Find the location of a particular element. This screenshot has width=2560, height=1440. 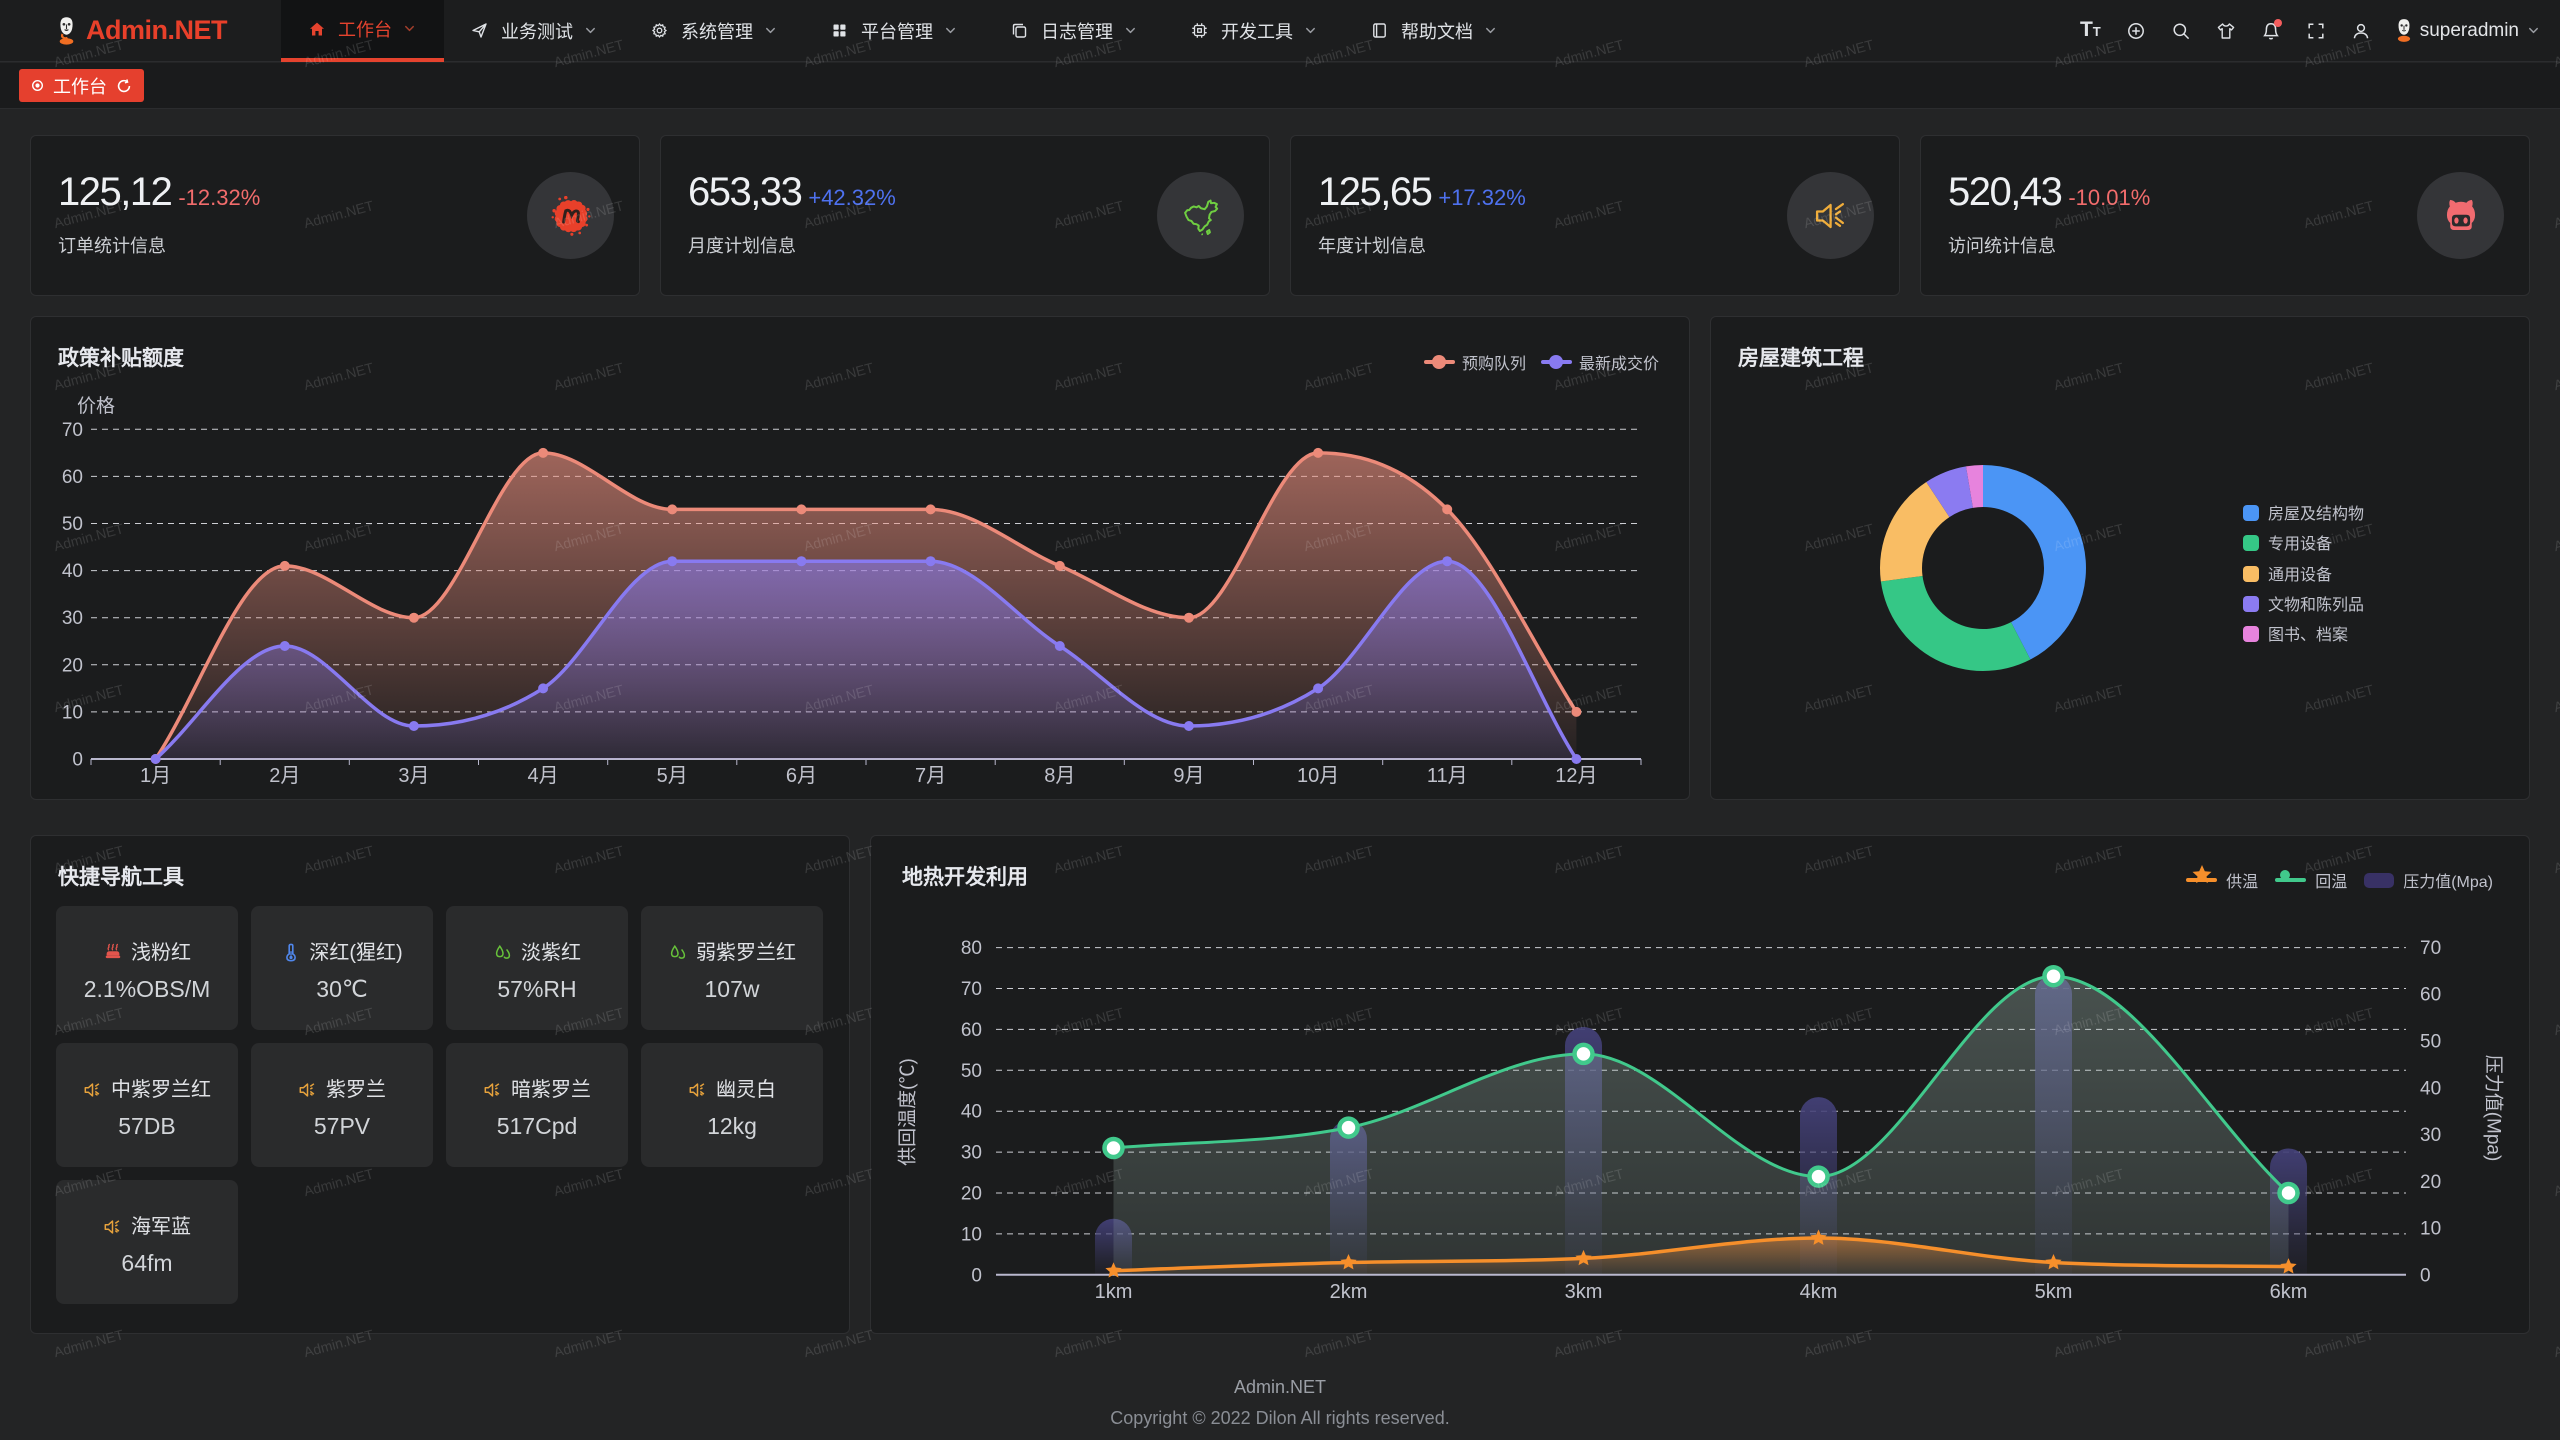

svg-text: 6月 is located at coordinates (801, 776).